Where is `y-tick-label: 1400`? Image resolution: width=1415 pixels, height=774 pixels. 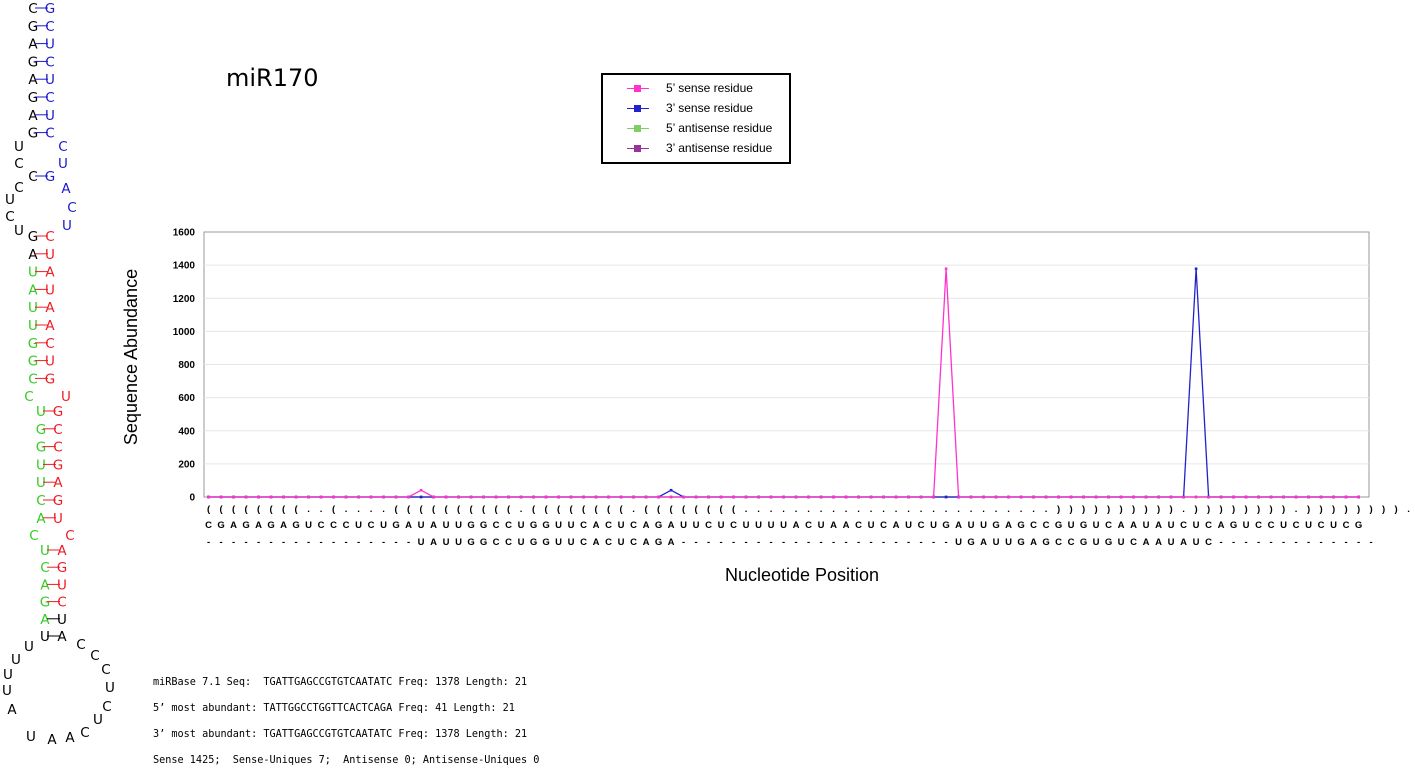
y-tick-label: 1400 is located at coordinates (184, 266).